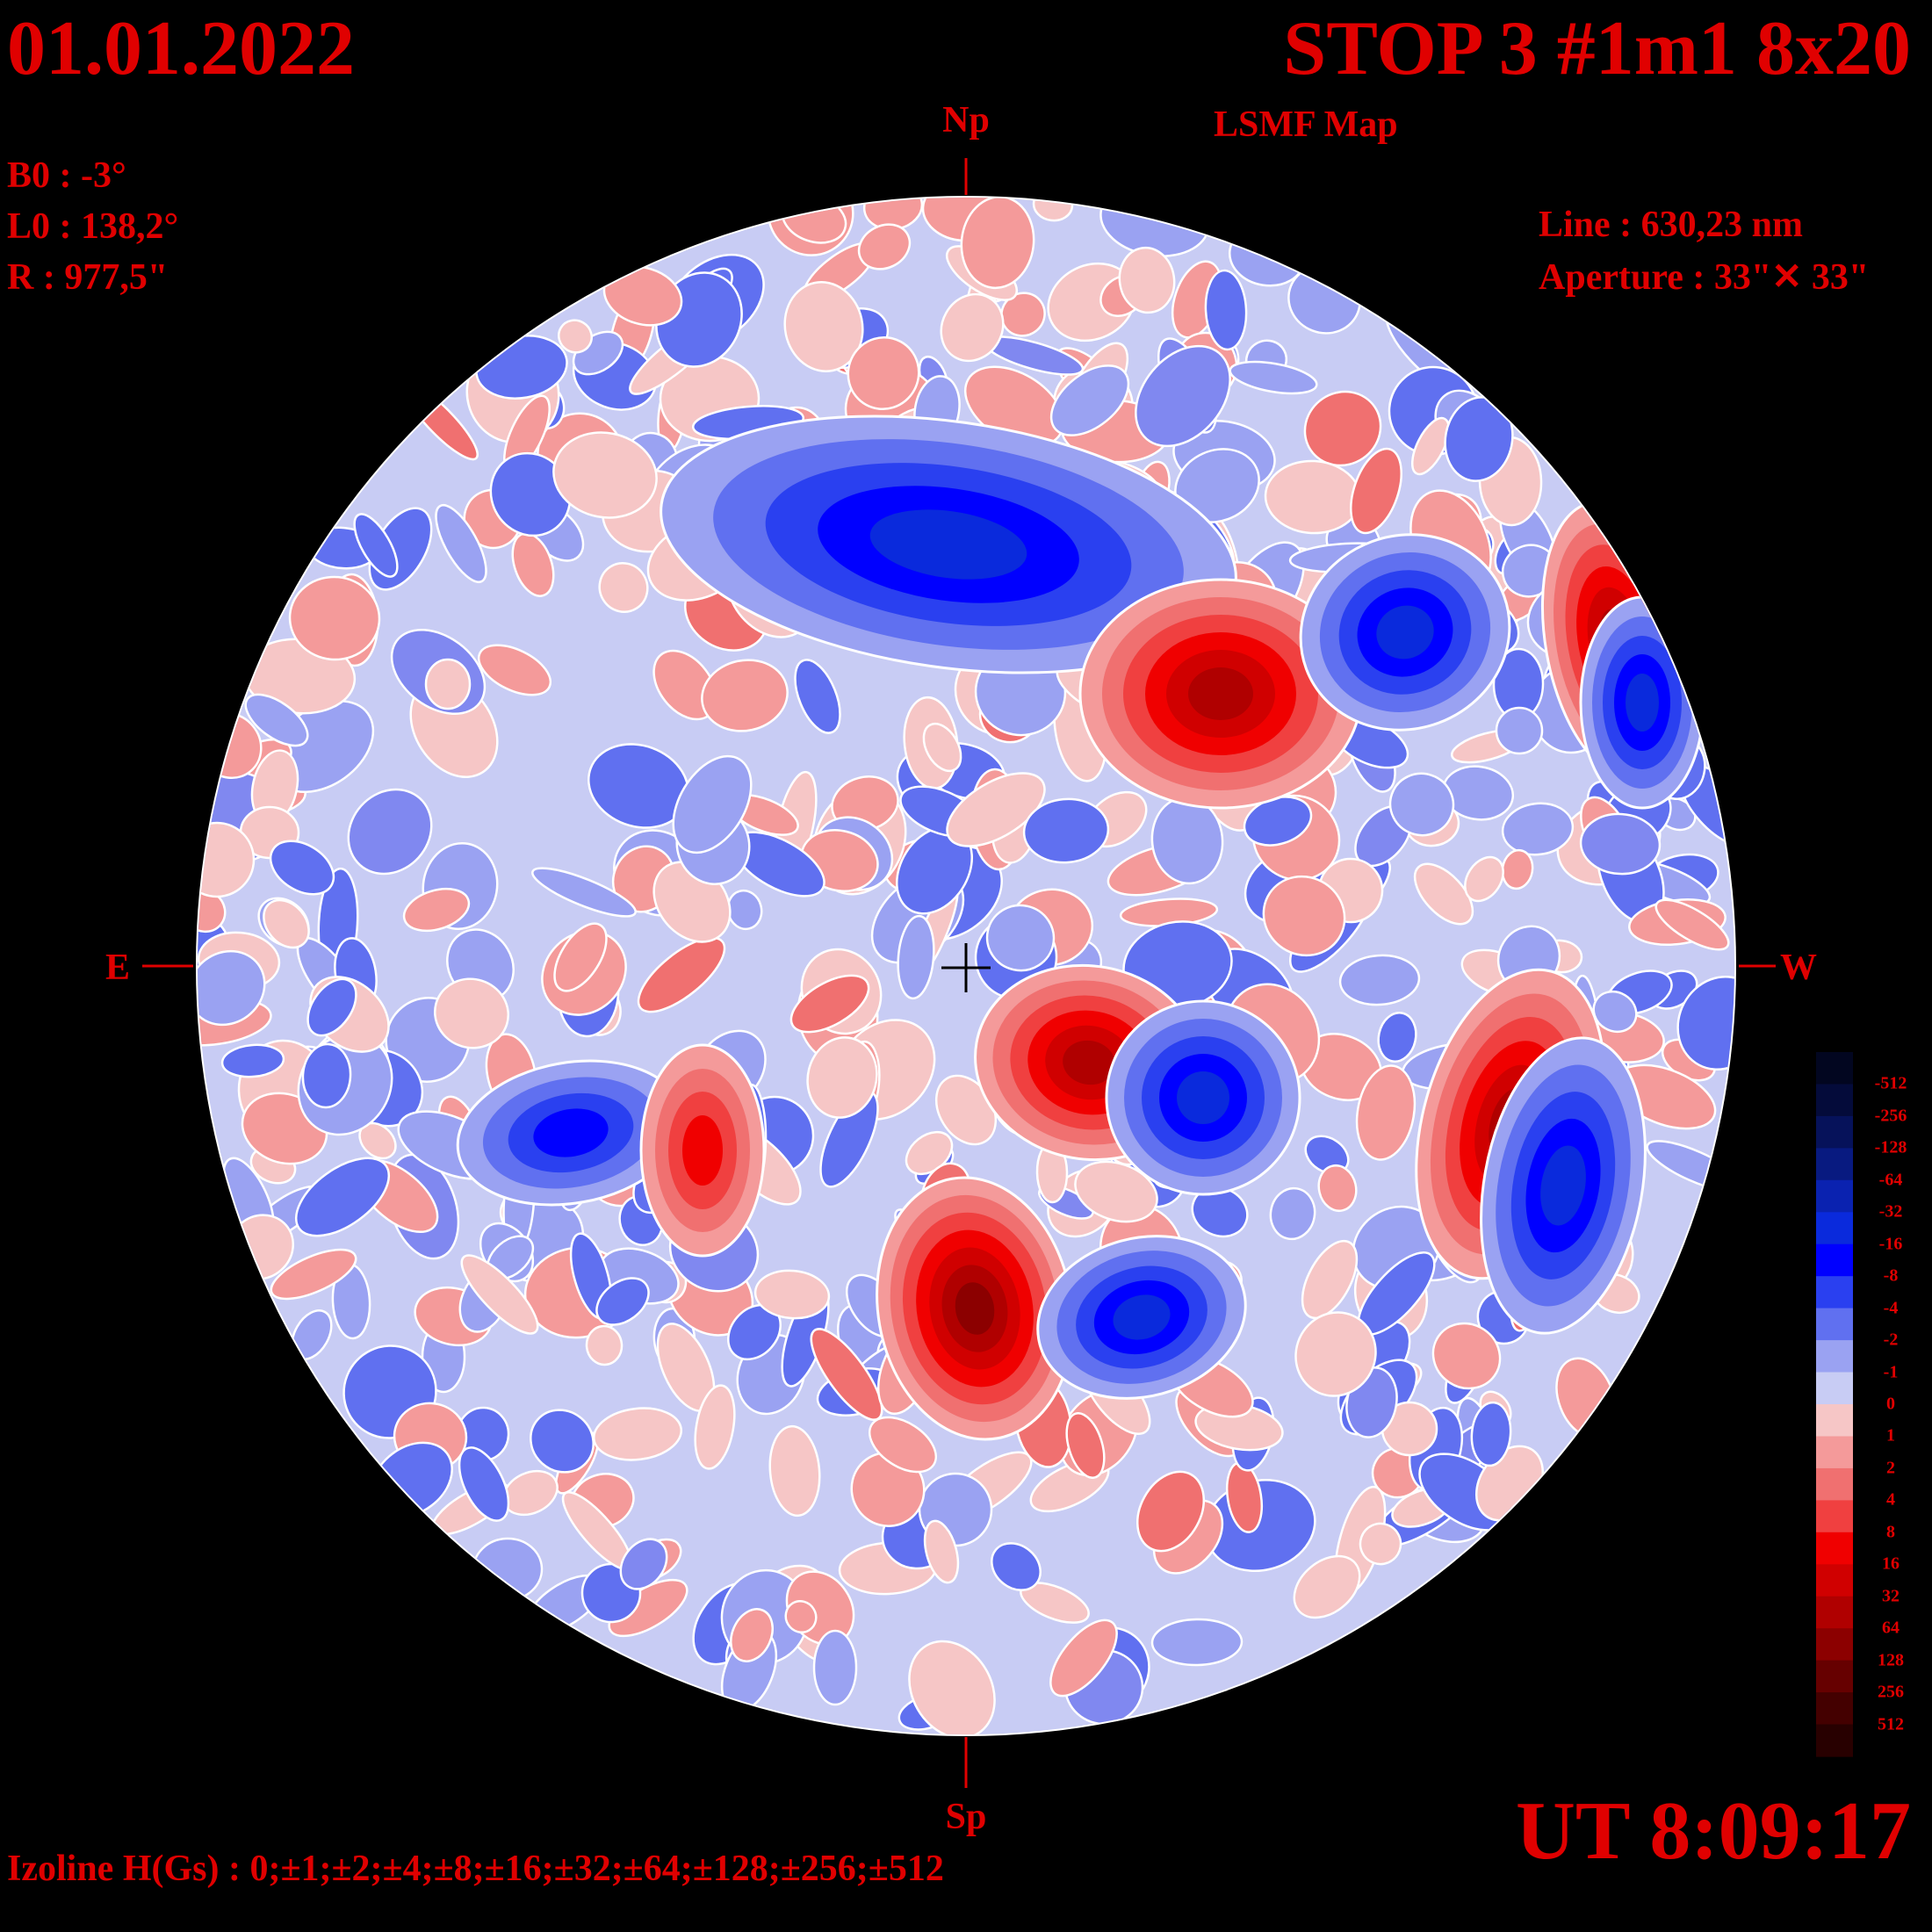 The height and width of the screenshot is (1932, 1932). I want to click on north-label: Np, so click(966, 121).